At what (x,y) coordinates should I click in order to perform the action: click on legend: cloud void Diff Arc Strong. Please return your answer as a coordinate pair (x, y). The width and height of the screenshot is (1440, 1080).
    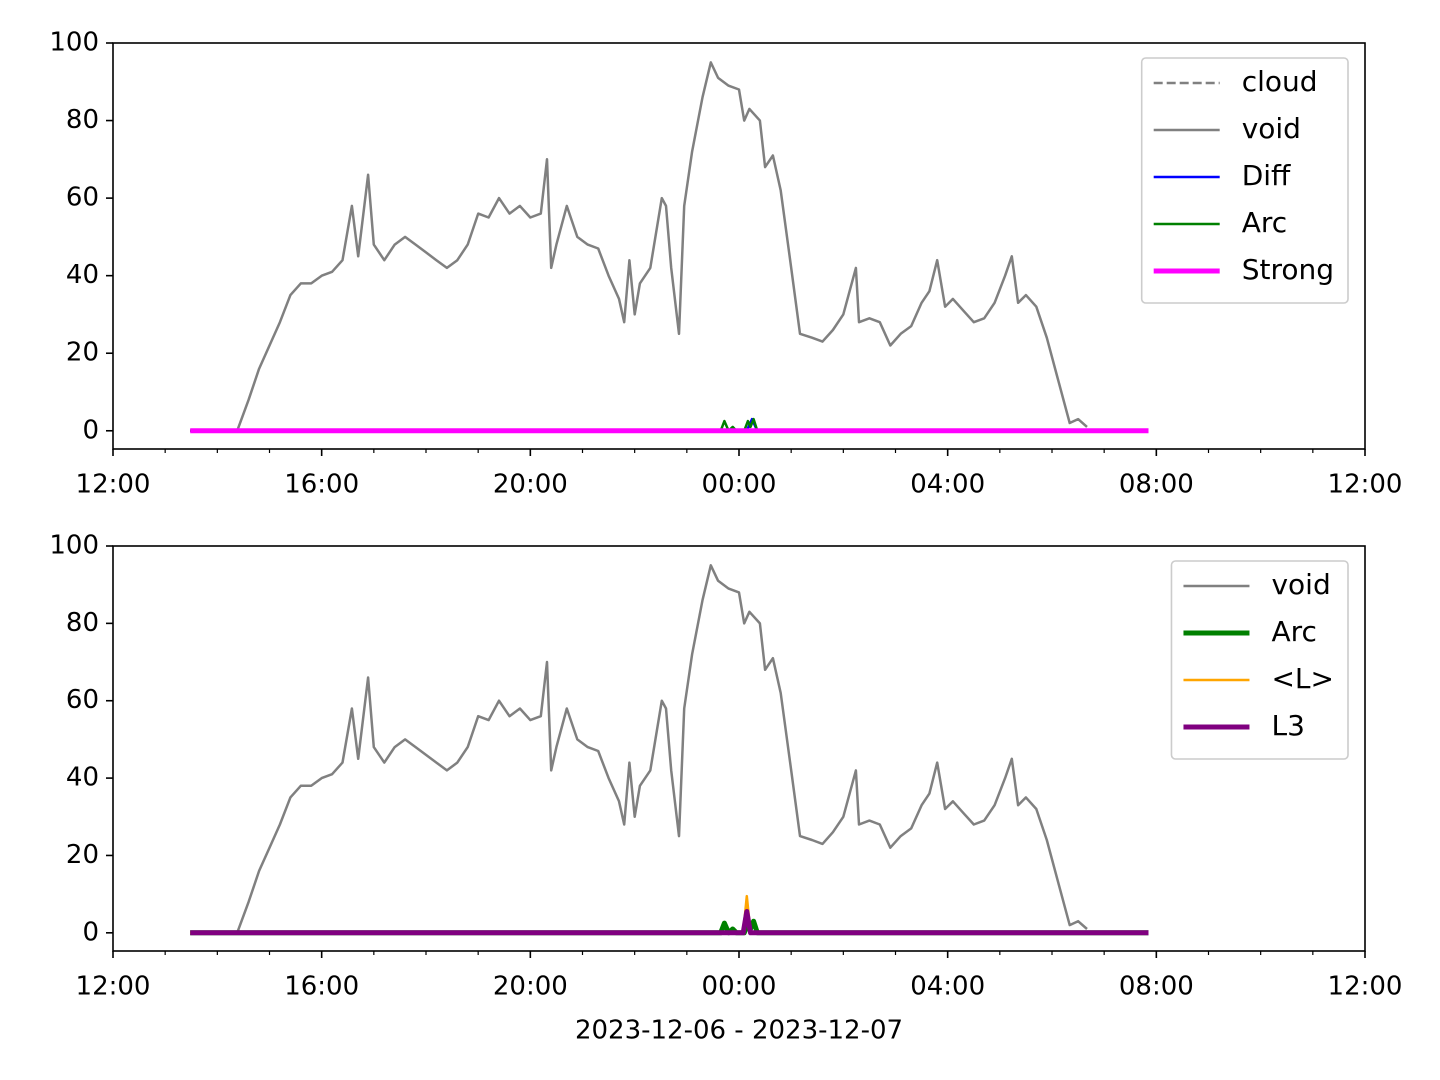
    Looking at the image, I should click on (1244, 180).